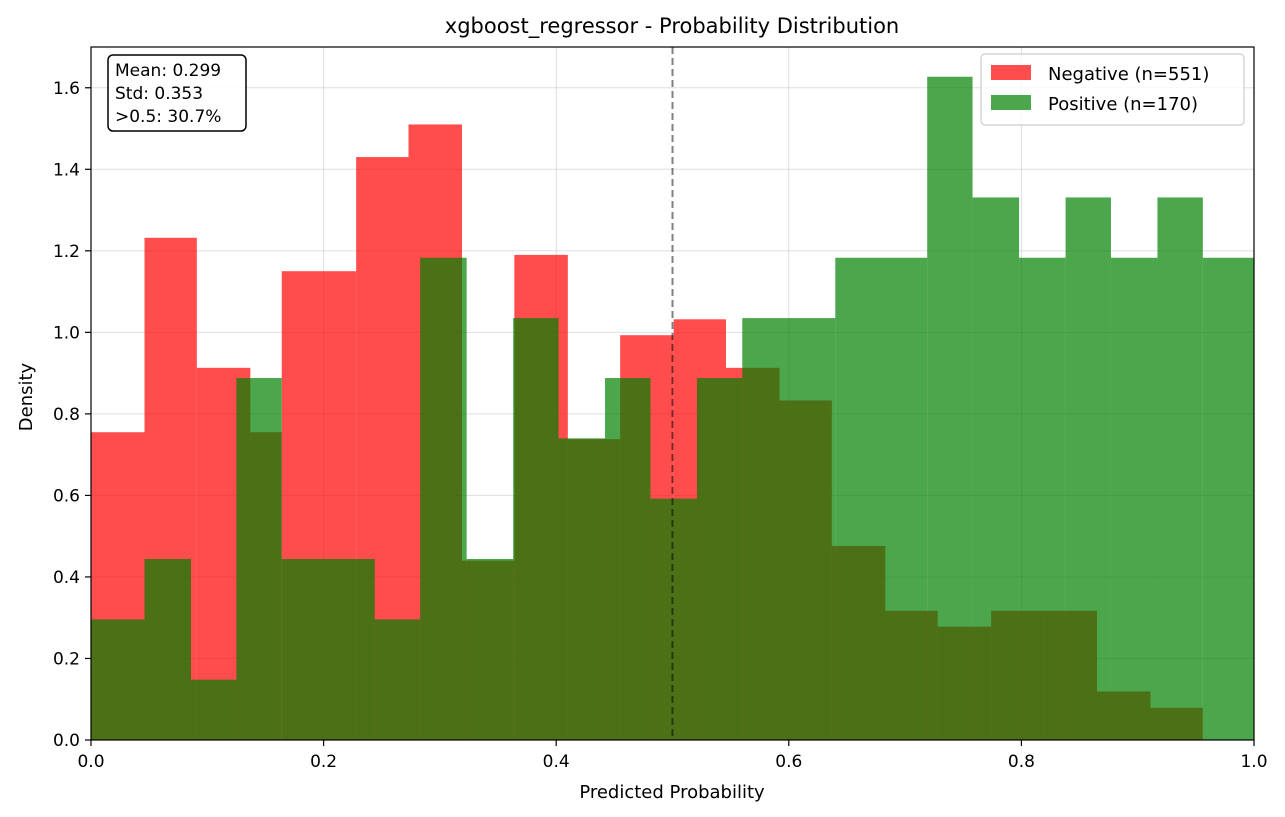 The image size is (1285, 817). Describe the element at coordinates (1021, 762) in the screenshot. I see `x-tick-label: 0.8` at that location.